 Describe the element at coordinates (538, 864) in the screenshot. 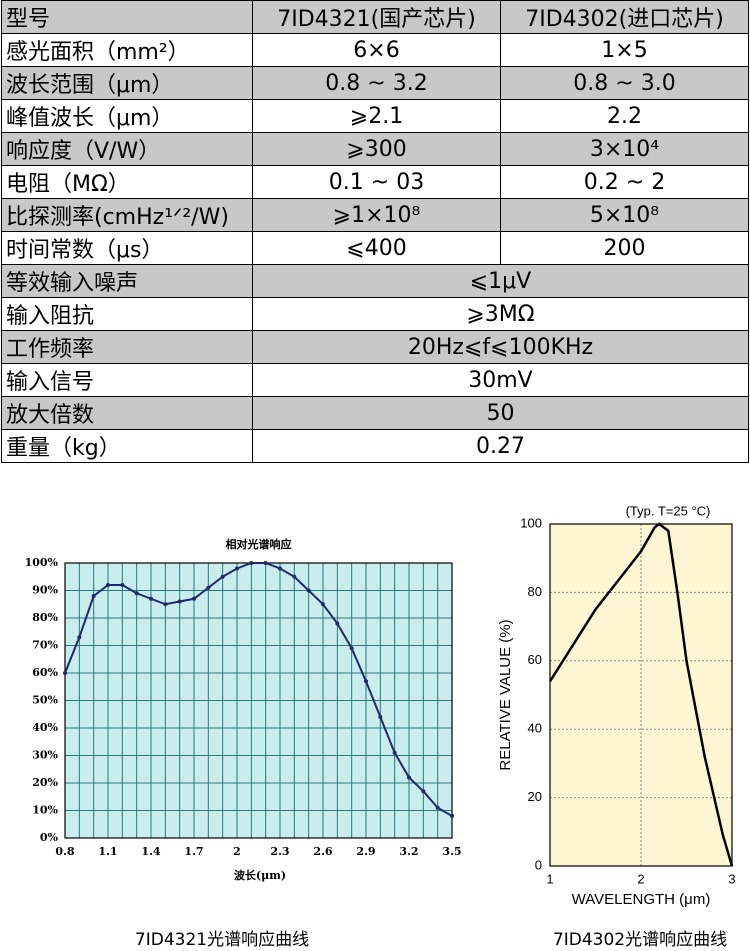

I see `y-tick-label: 0` at that location.